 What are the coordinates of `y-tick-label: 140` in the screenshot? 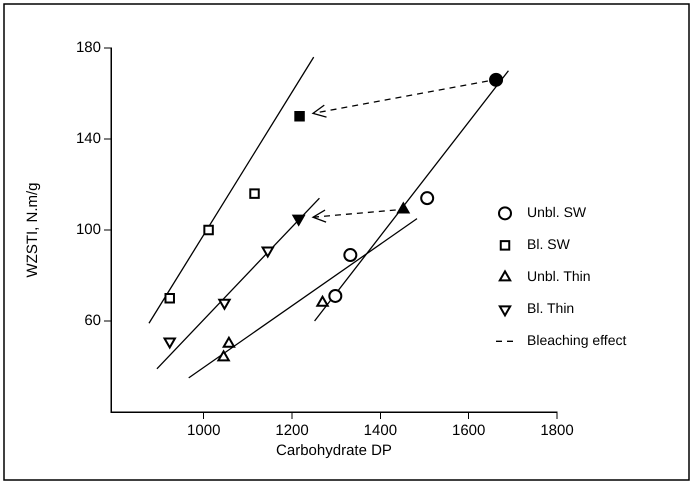 It's located at (88, 139).